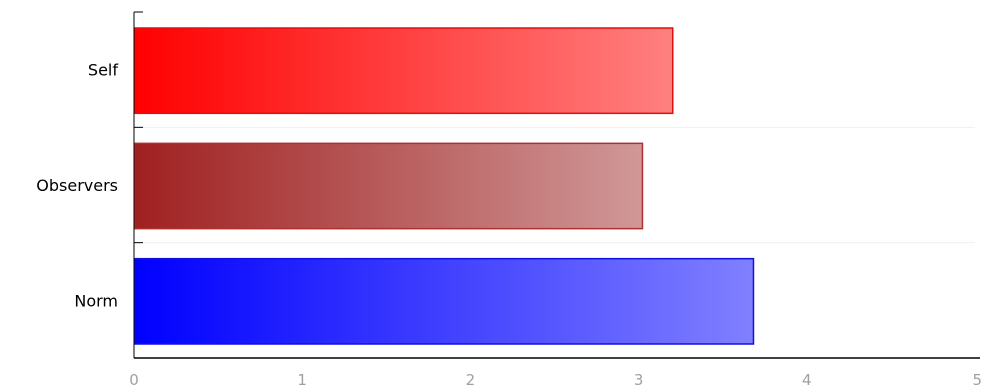  I want to click on category-label-observers: Observers, so click(77, 185).